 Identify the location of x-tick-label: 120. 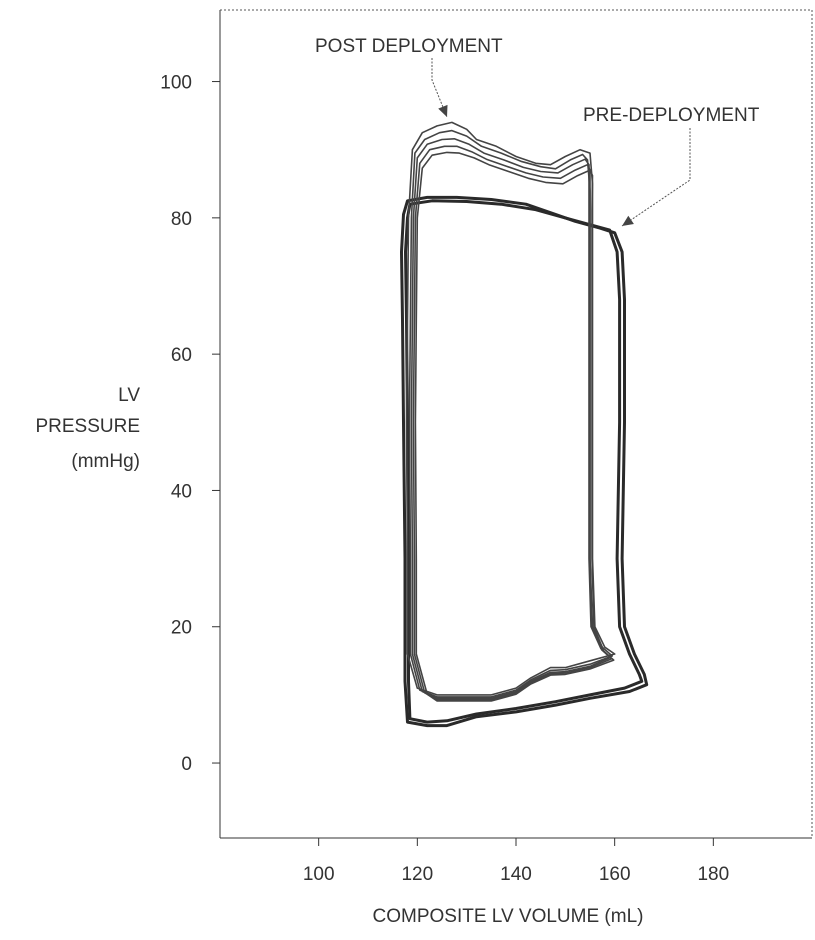
(417, 874).